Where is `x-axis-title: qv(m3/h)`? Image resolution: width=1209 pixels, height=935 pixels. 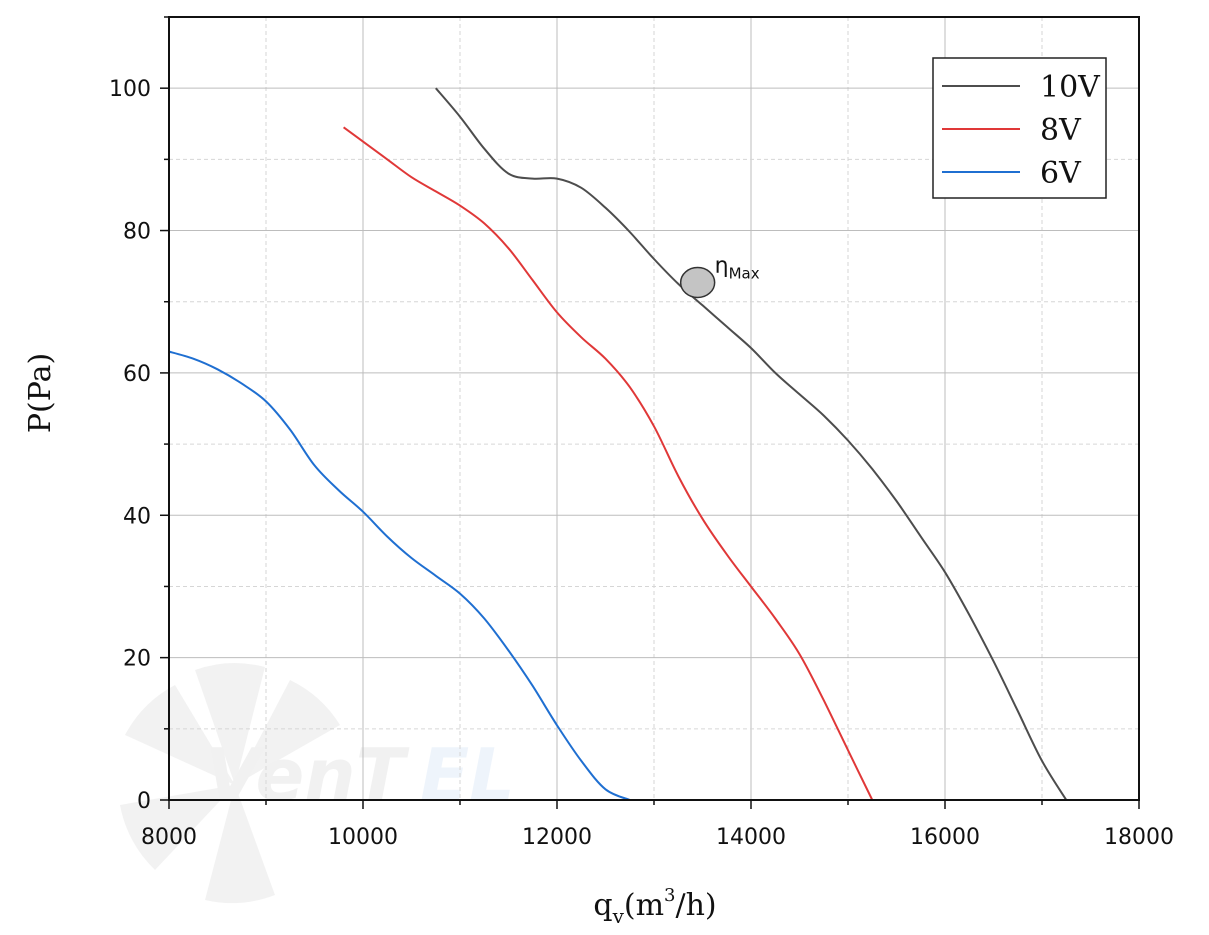 x-axis-title: qv(m3/h) is located at coordinates (654, 906).